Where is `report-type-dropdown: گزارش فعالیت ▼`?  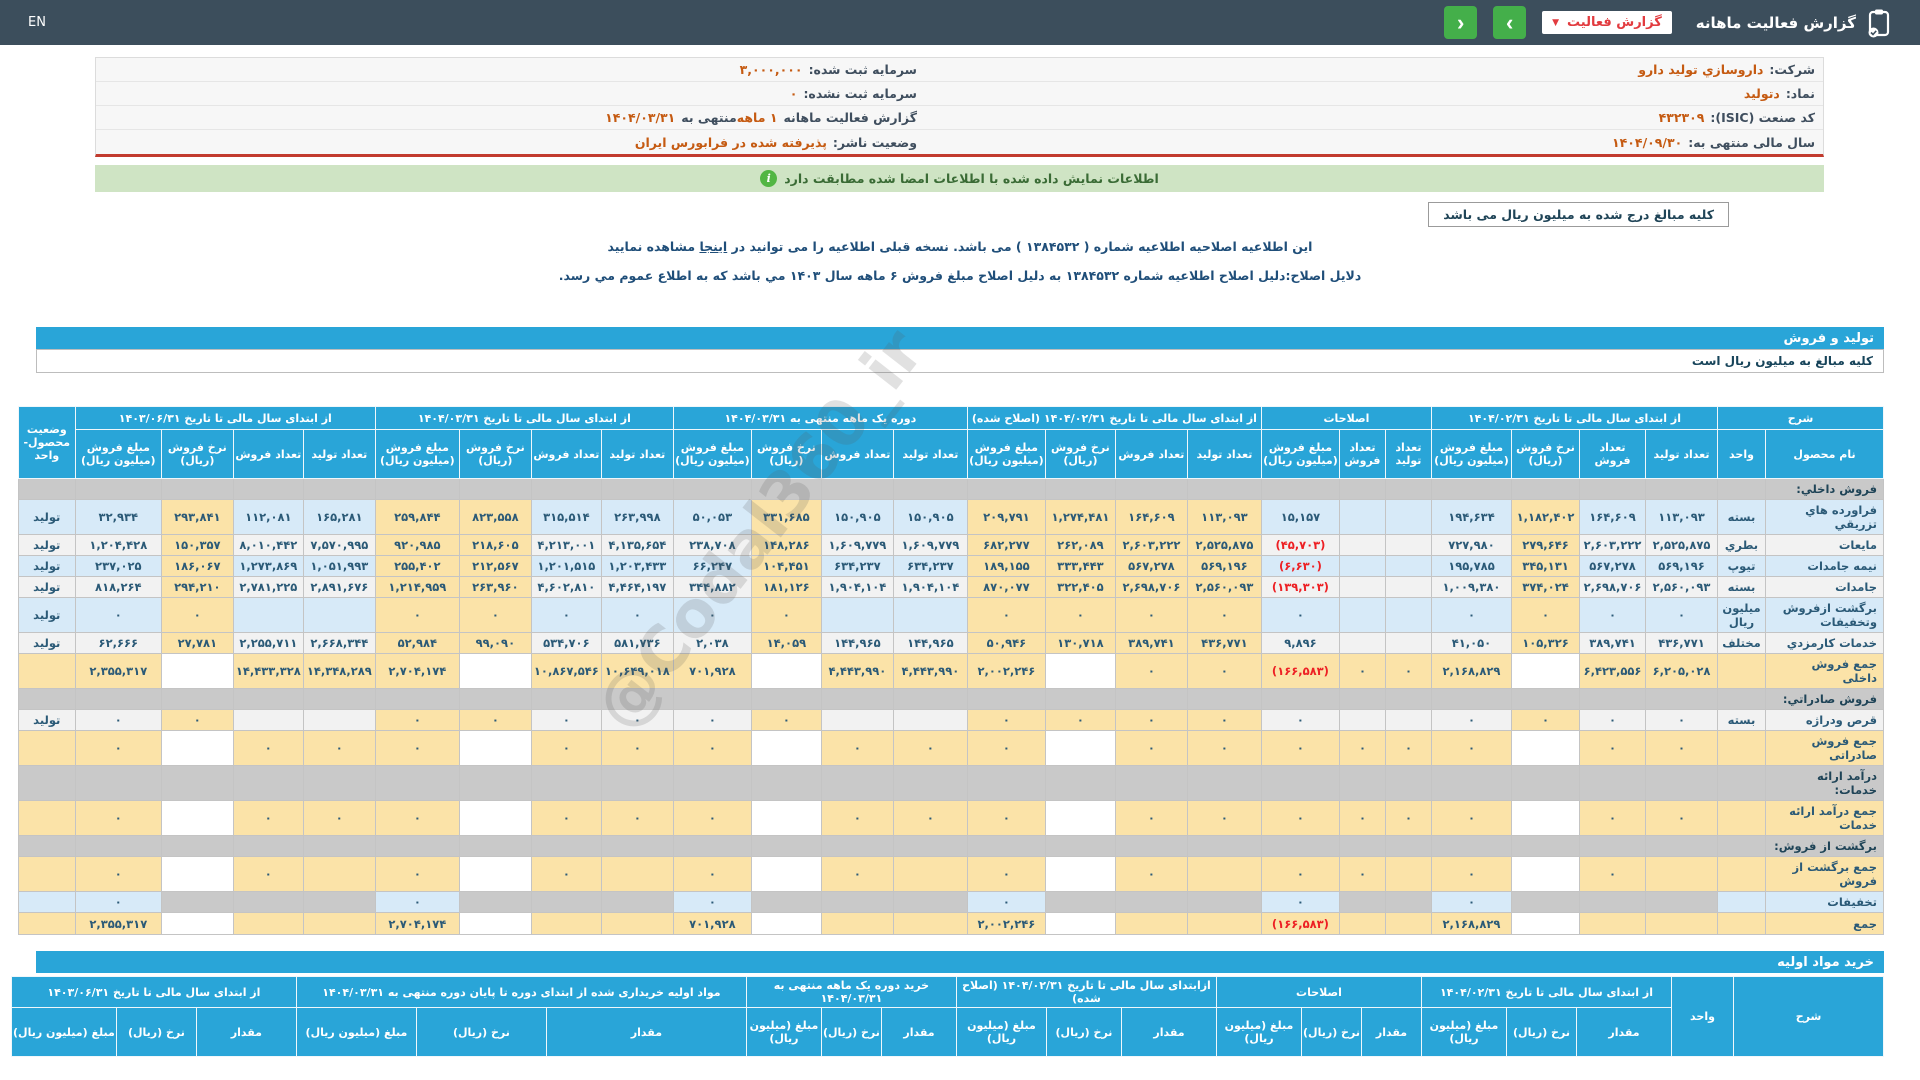
report-type-dropdown: گزارش فعالیت ▼ is located at coordinates (1607, 22).